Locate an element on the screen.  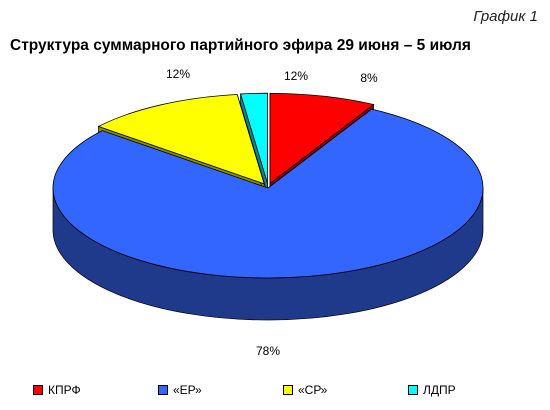
legend-label-sr: «СР» is located at coordinates (313, 390).